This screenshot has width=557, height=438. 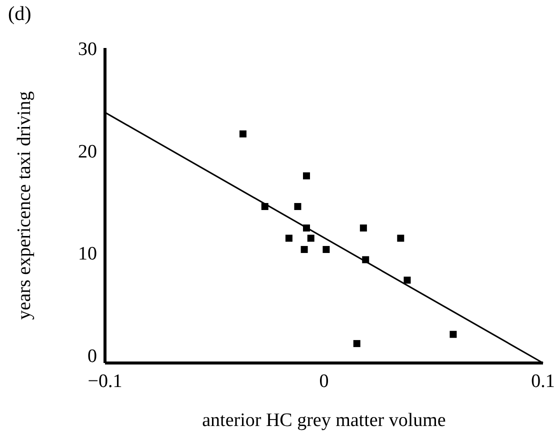 What do you see at coordinates (324, 420) in the screenshot?
I see `x-axis-title: anterior HC grey matter volume` at bounding box center [324, 420].